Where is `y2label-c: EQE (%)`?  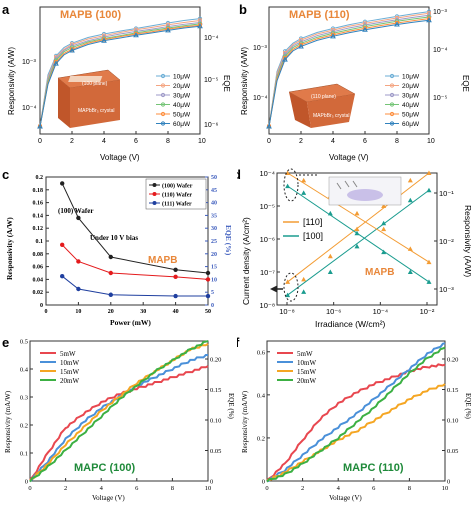 y2label-c: EQE (%) is located at coordinates (228, 240).